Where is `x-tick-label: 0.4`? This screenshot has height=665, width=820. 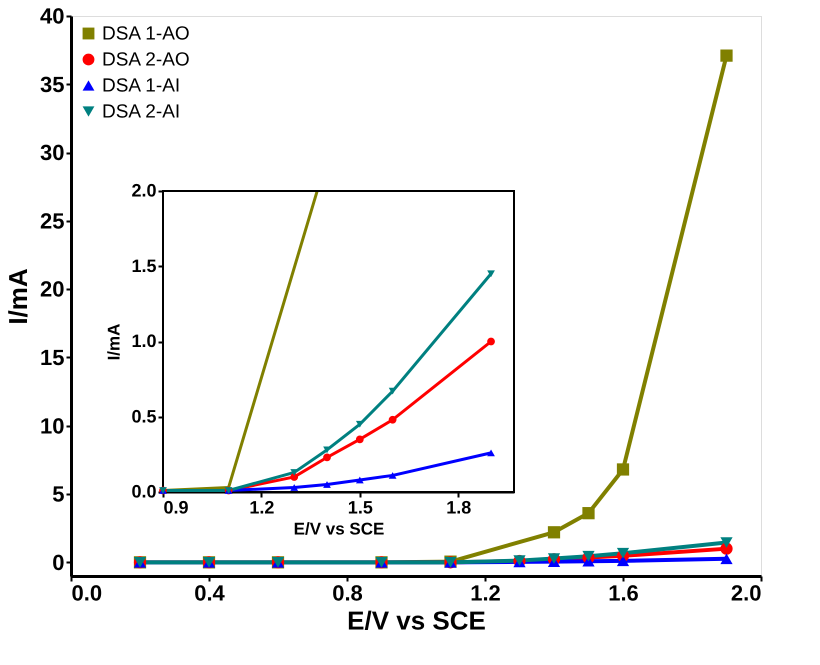 x-tick-label: 0.4 is located at coordinates (210, 593).